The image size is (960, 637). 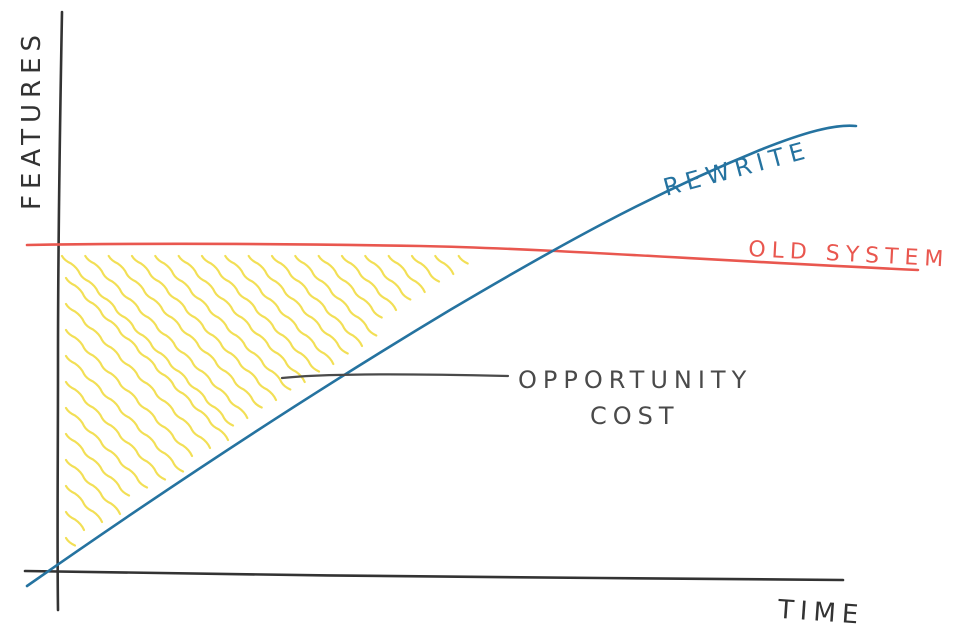 What do you see at coordinates (849, 254) in the screenshot?
I see `old-system-label: OLD SYSTEM` at bounding box center [849, 254].